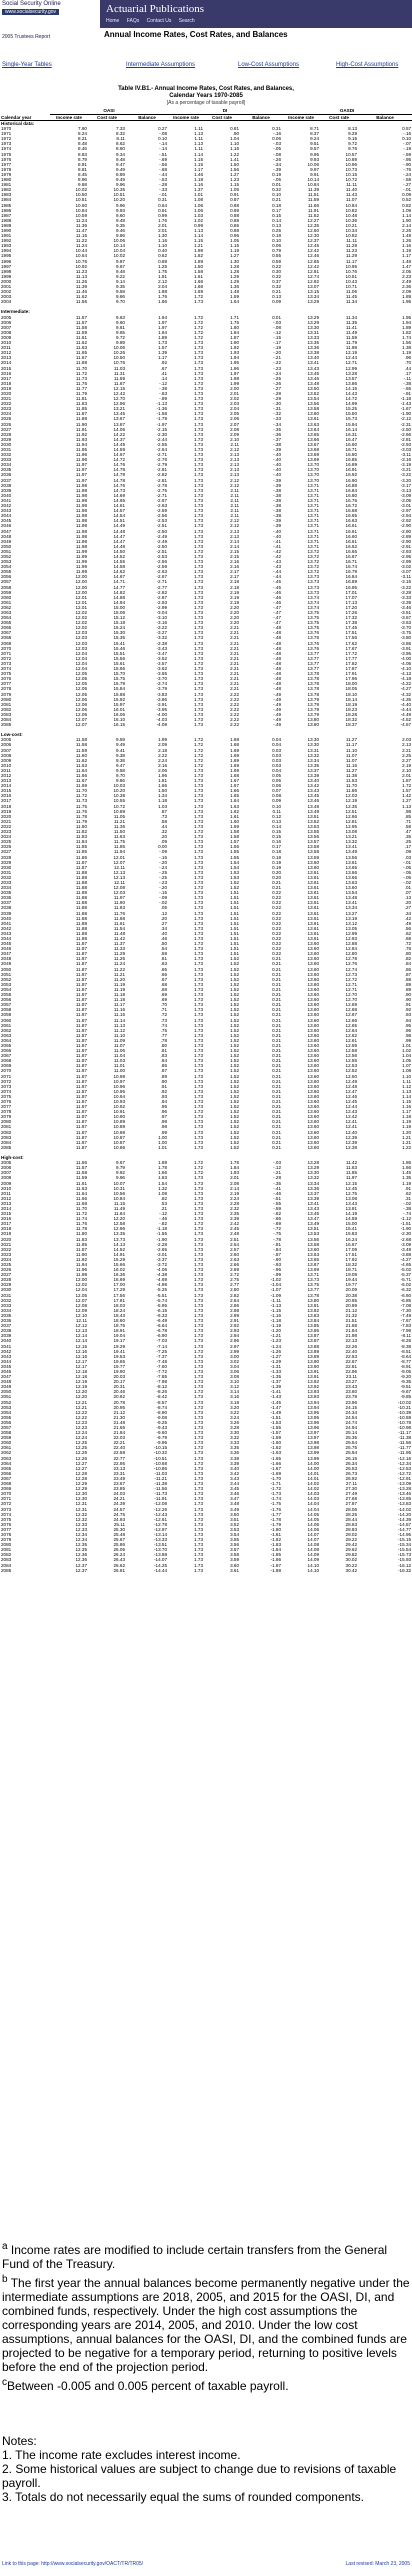  I want to click on row-year: 2081, so click(6, 1550).